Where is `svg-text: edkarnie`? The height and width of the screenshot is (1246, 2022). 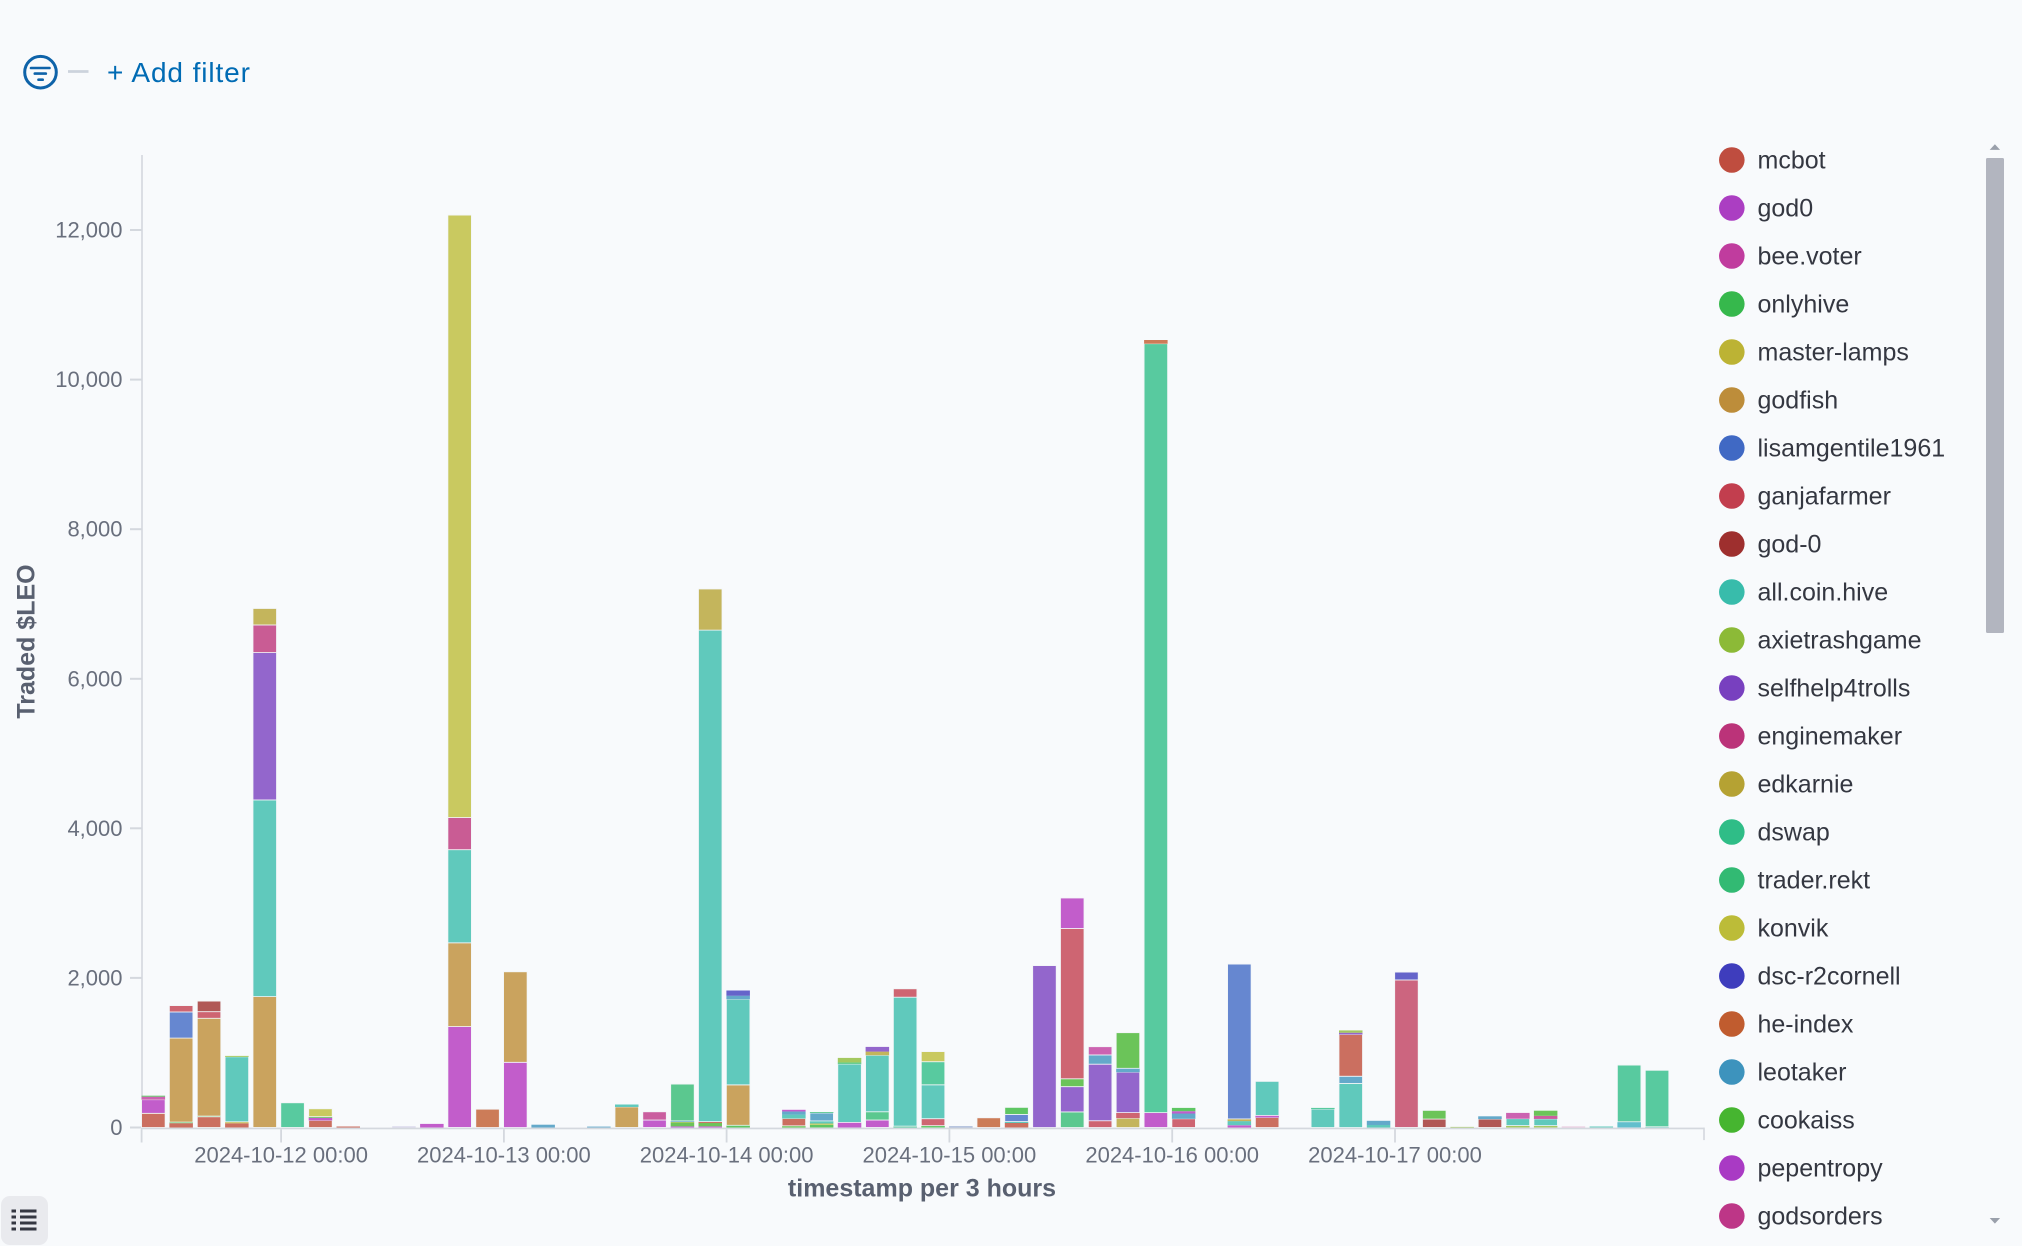 svg-text: edkarnie is located at coordinates (1806, 785).